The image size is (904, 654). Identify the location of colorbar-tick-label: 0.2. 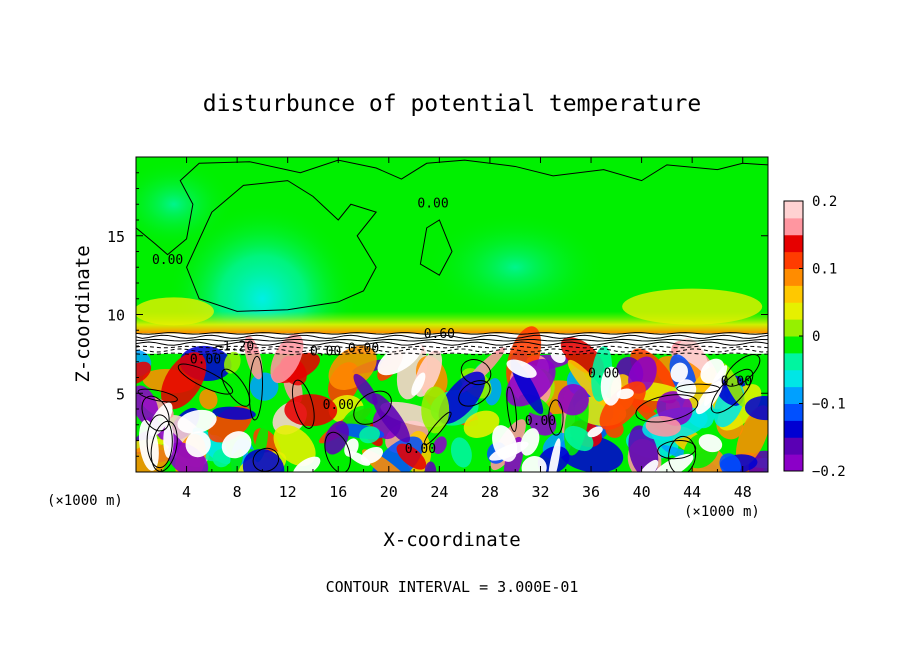
(824, 202).